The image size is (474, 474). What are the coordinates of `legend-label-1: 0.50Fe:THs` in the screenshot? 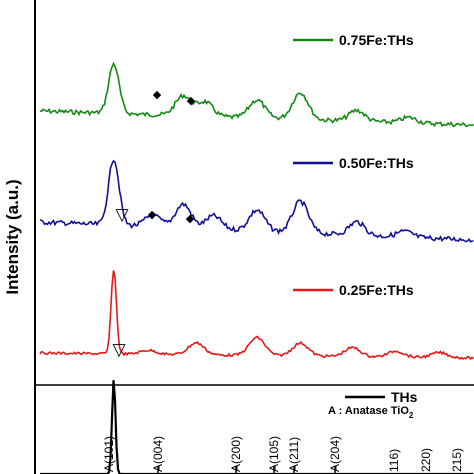 It's located at (376, 163).